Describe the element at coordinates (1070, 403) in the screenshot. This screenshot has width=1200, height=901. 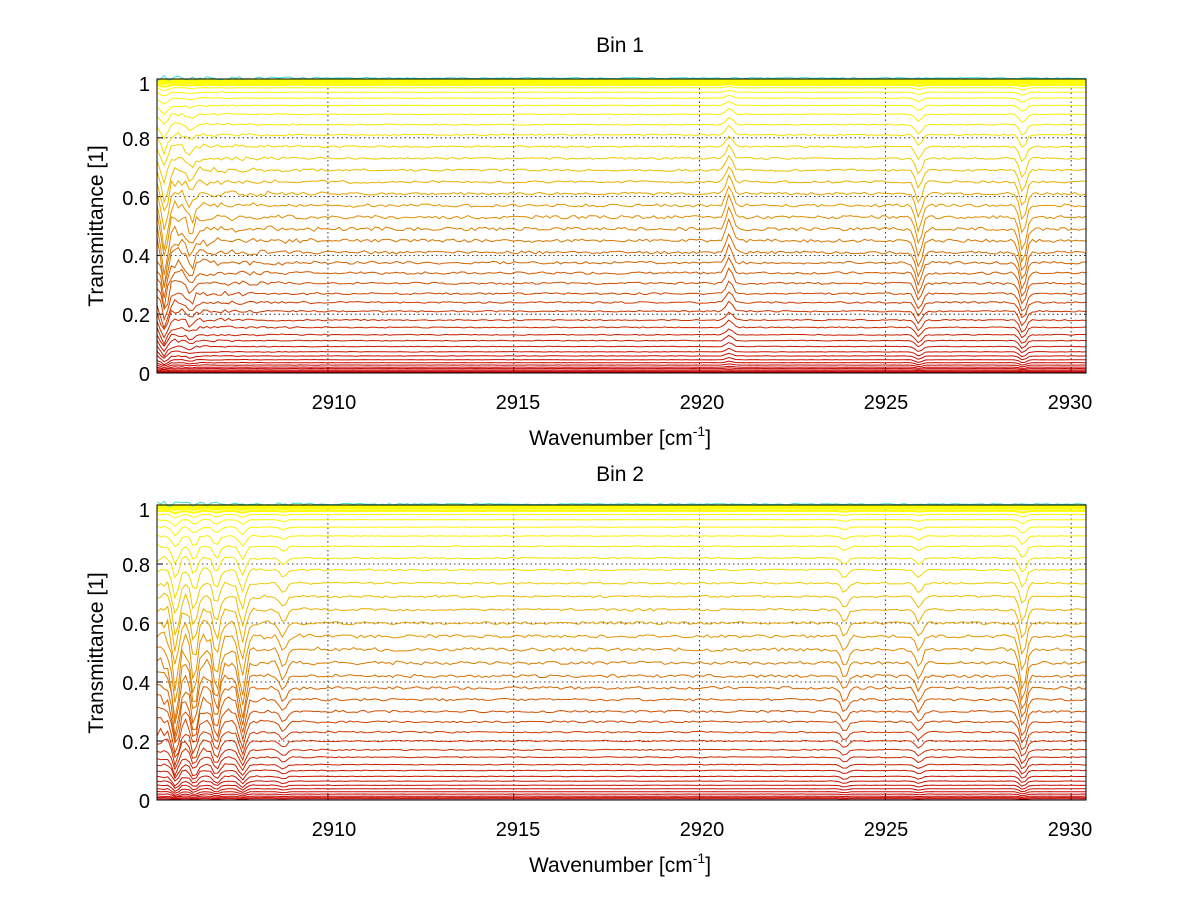
I see `bin1-xtick-label: 2930` at that location.